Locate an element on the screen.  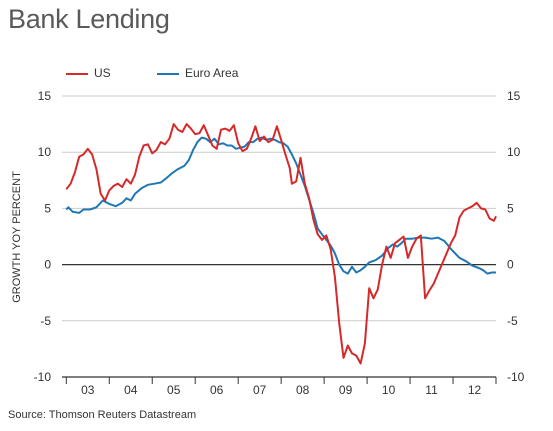
legend-item-euro-area: Euro Area is located at coordinates (197, 73).